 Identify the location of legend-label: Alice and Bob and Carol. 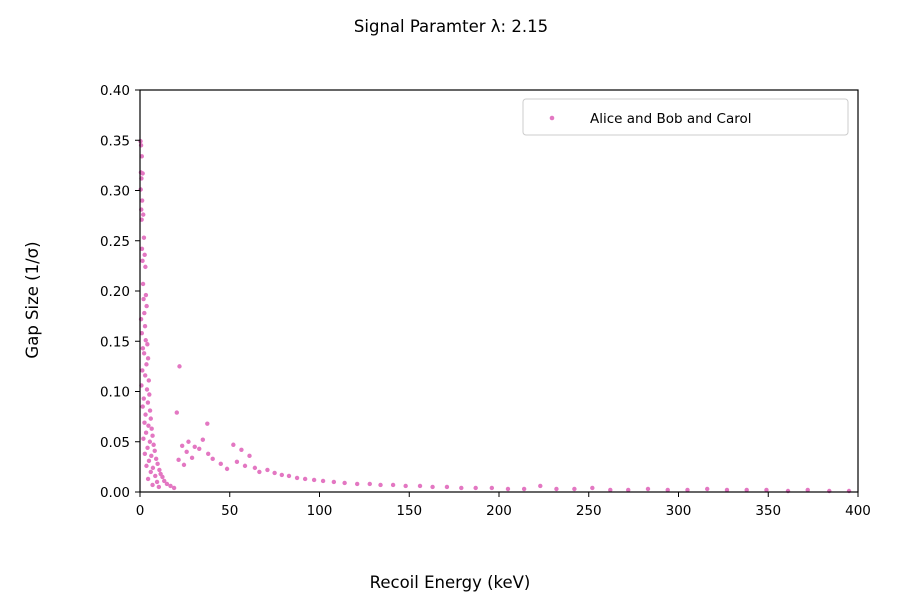
(670, 119).